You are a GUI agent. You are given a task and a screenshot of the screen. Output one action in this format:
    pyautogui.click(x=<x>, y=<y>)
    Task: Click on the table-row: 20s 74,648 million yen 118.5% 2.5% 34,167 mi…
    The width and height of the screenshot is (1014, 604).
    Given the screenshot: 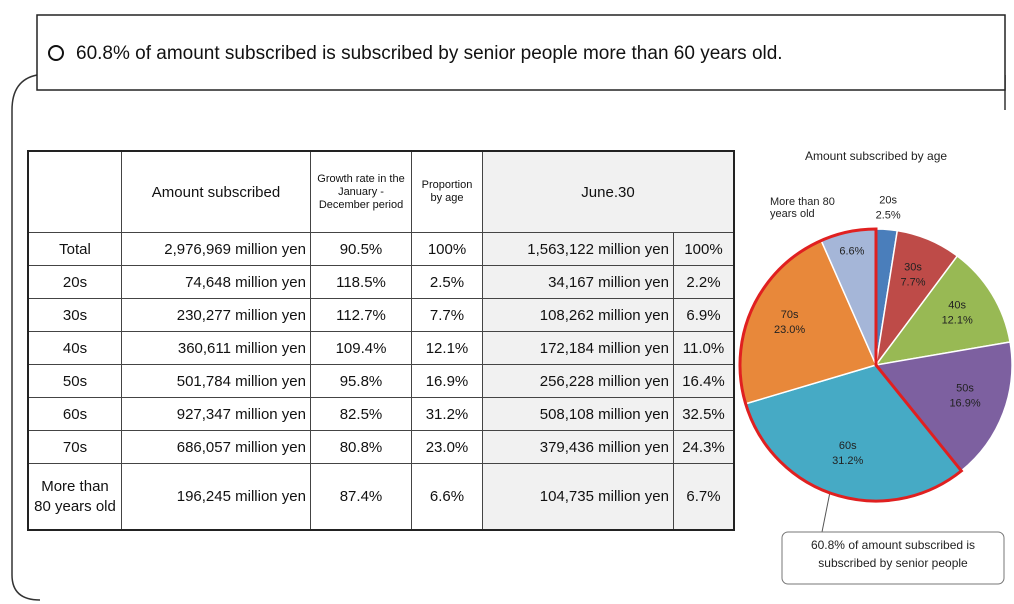 What is the action you would take?
    pyautogui.click(x=381, y=282)
    